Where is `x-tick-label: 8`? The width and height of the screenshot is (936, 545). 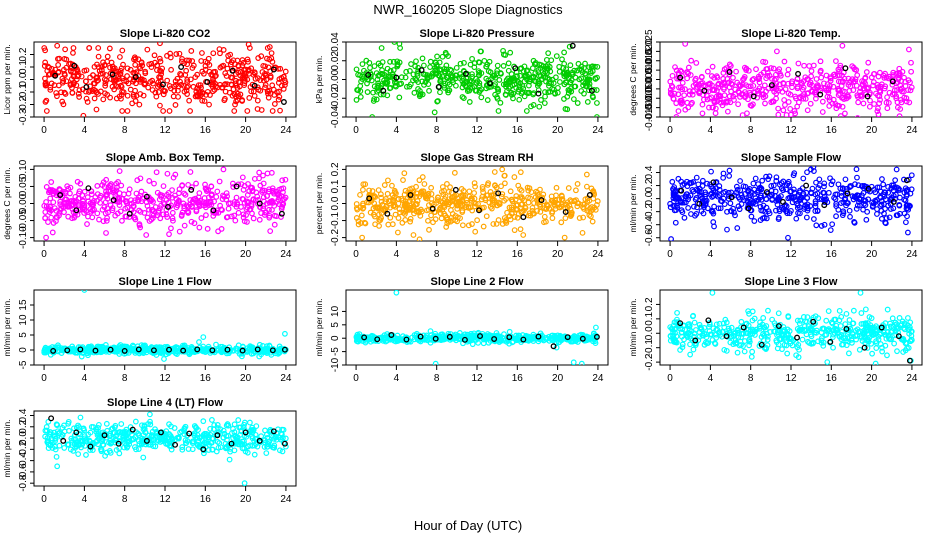 x-tick-label: 8 is located at coordinates (437, 130).